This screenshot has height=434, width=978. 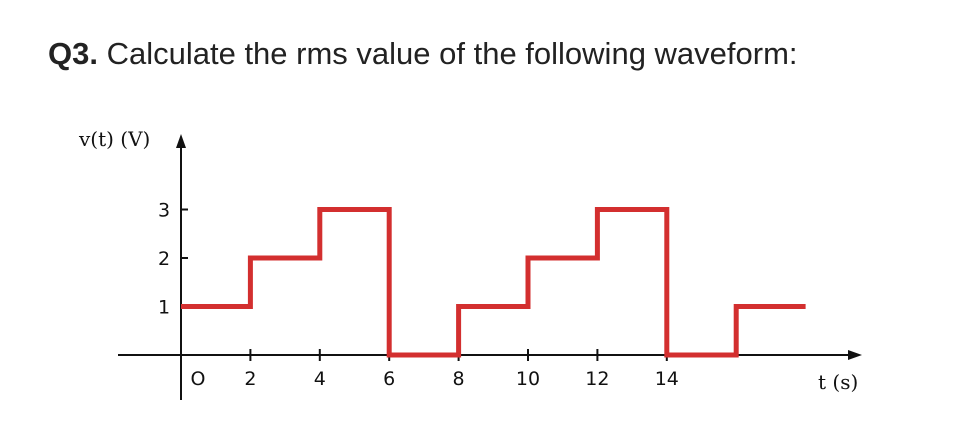 What do you see at coordinates (198, 379) in the screenshot?
I see `x-tick-label: O` at bounding box center [198, 379].